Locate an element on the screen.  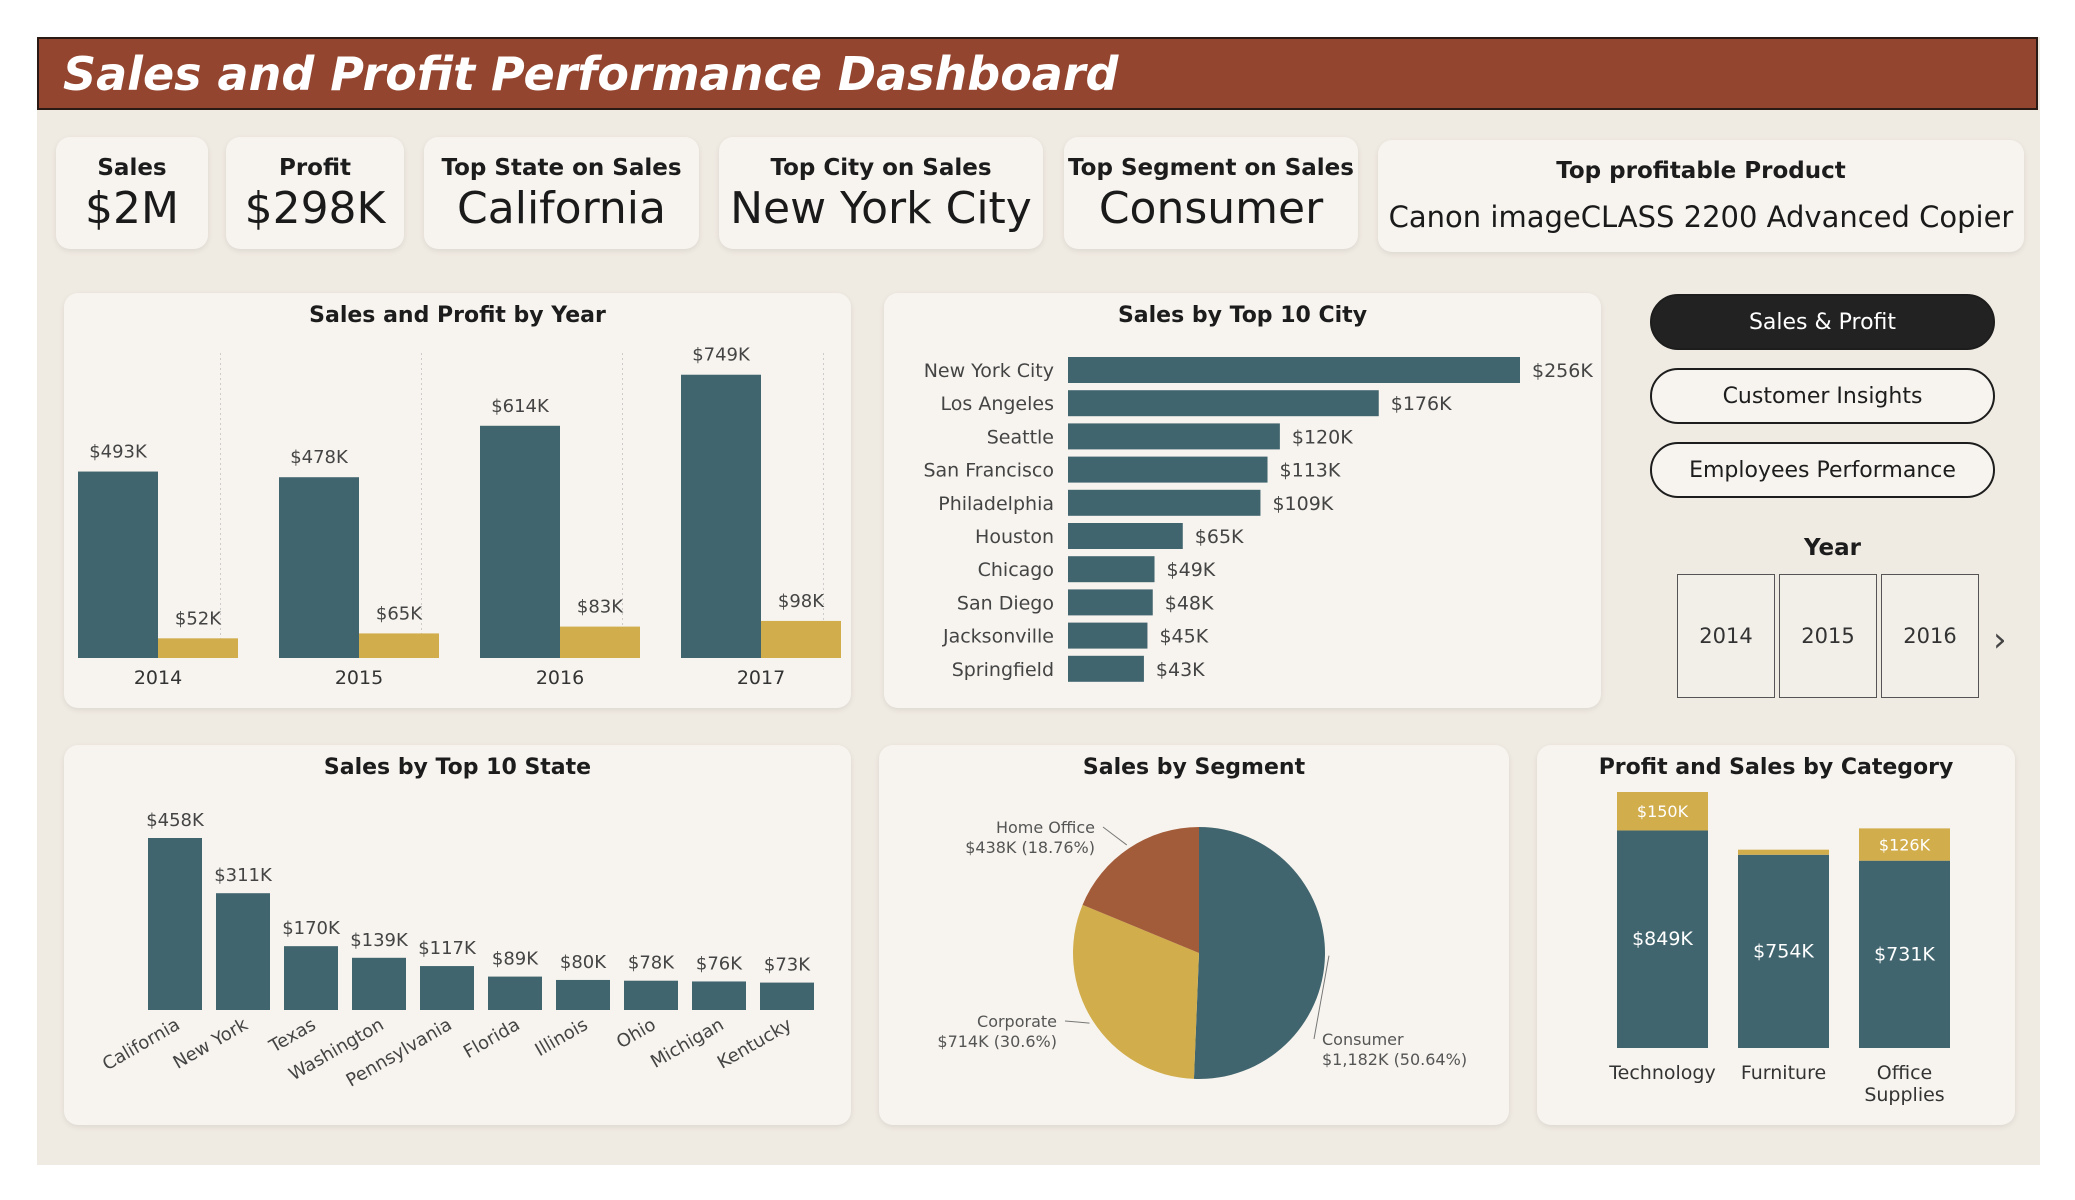
year-tile-2016: 2016 is located at coordinates (1930, 636).